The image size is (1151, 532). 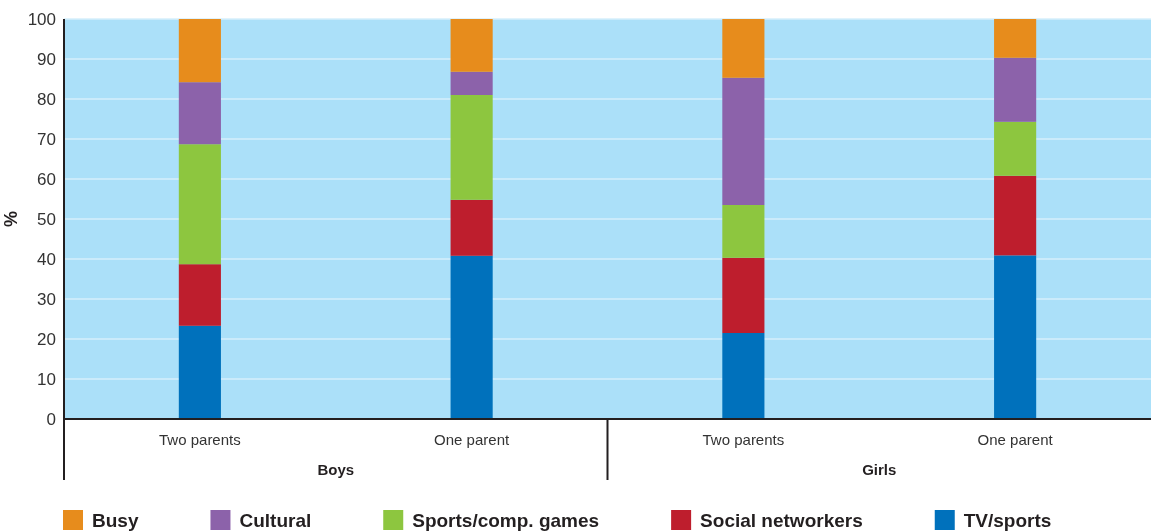 I want to click on legend-label: Sports/comp. games, so click(x=506, y=520).